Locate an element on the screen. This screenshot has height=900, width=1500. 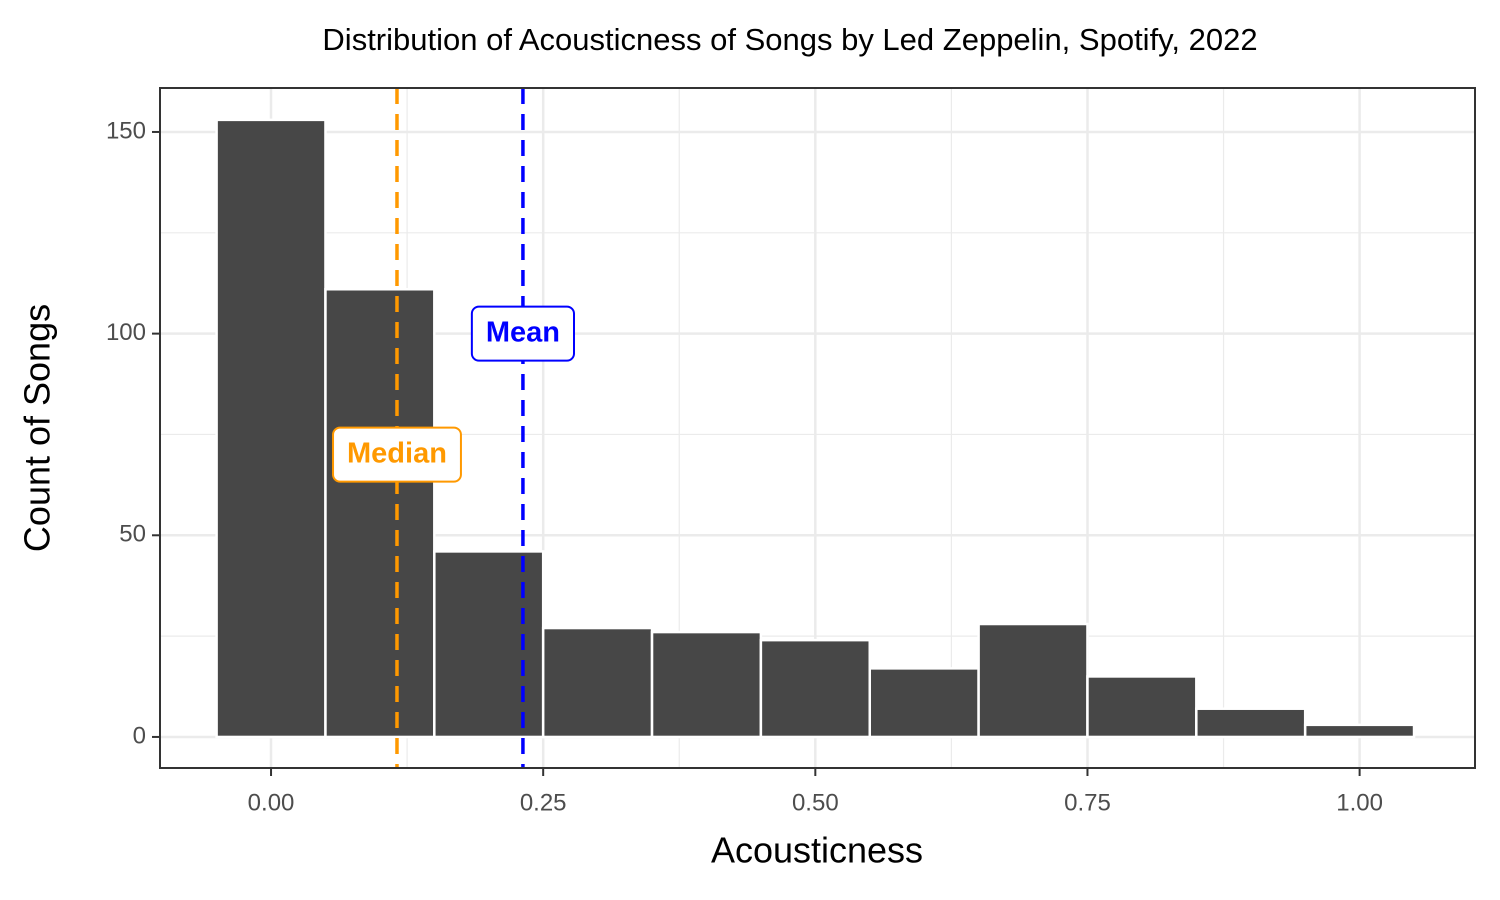
reference-label-text: Median is located at coordinates (397, 453).